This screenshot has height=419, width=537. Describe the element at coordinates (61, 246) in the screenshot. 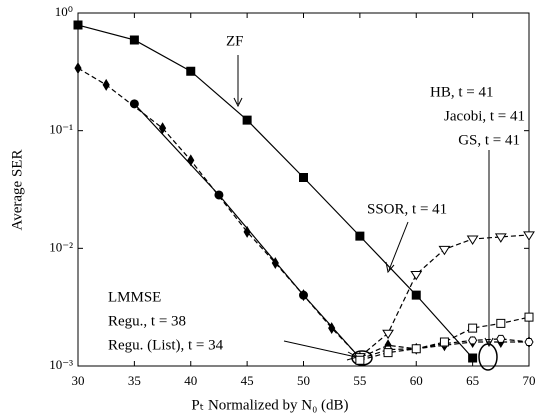

I see `y-tick-label: 10⁻²` at that location.